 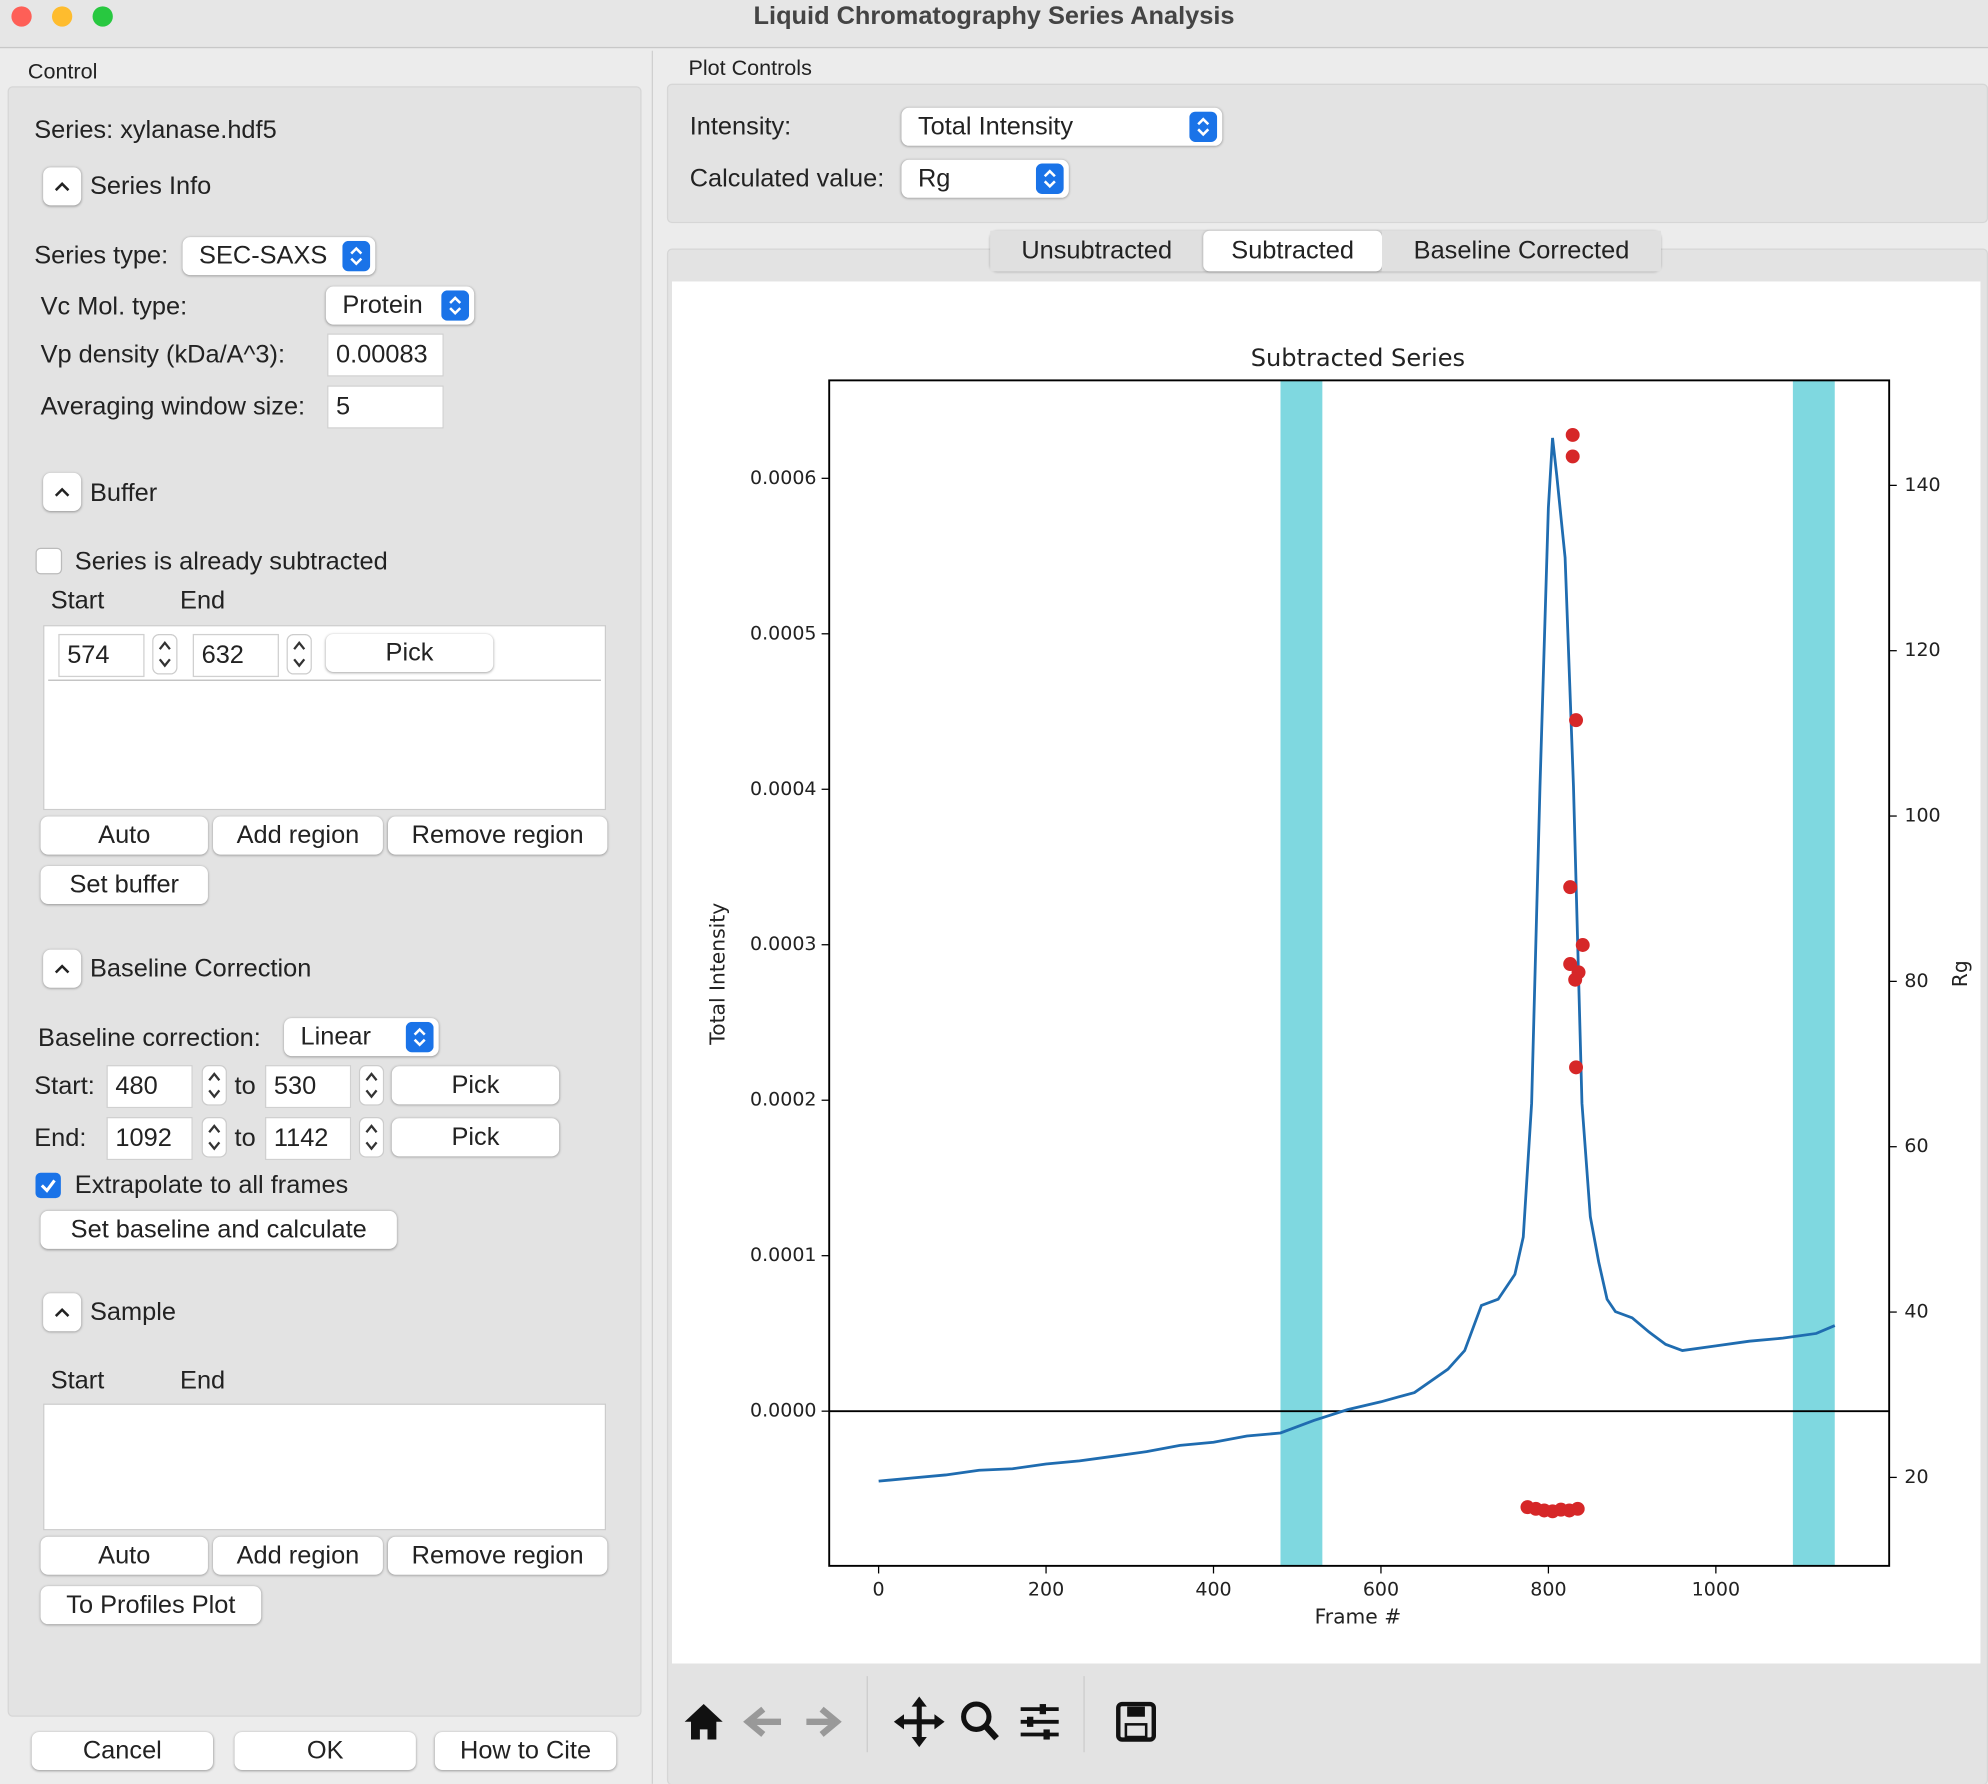 I want to click on label: Vc Mol. type:, so click(x=114, y=306).